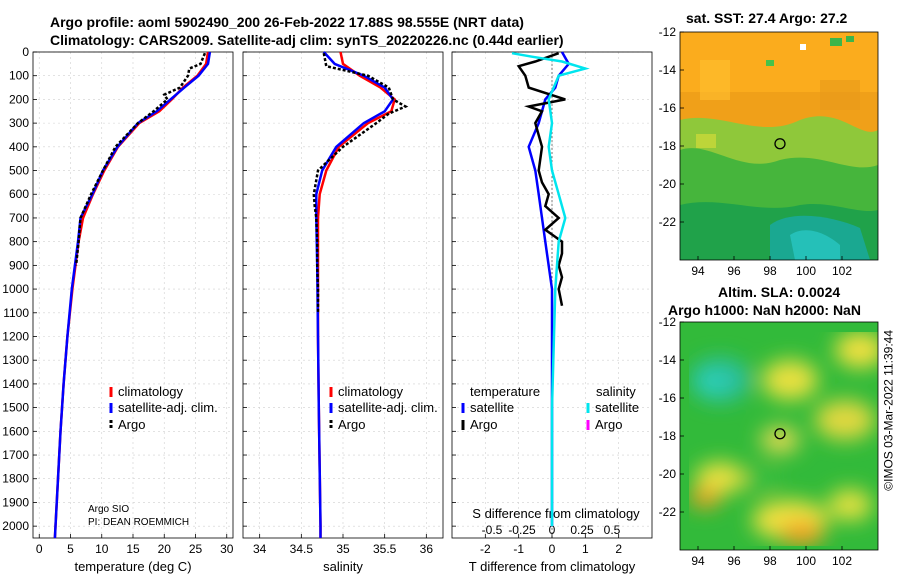 This screenshot has height=580, width=900. I want to click on sst-map-title: sat. SST: 27.4 Argo: 27.2, so click(767, 18).